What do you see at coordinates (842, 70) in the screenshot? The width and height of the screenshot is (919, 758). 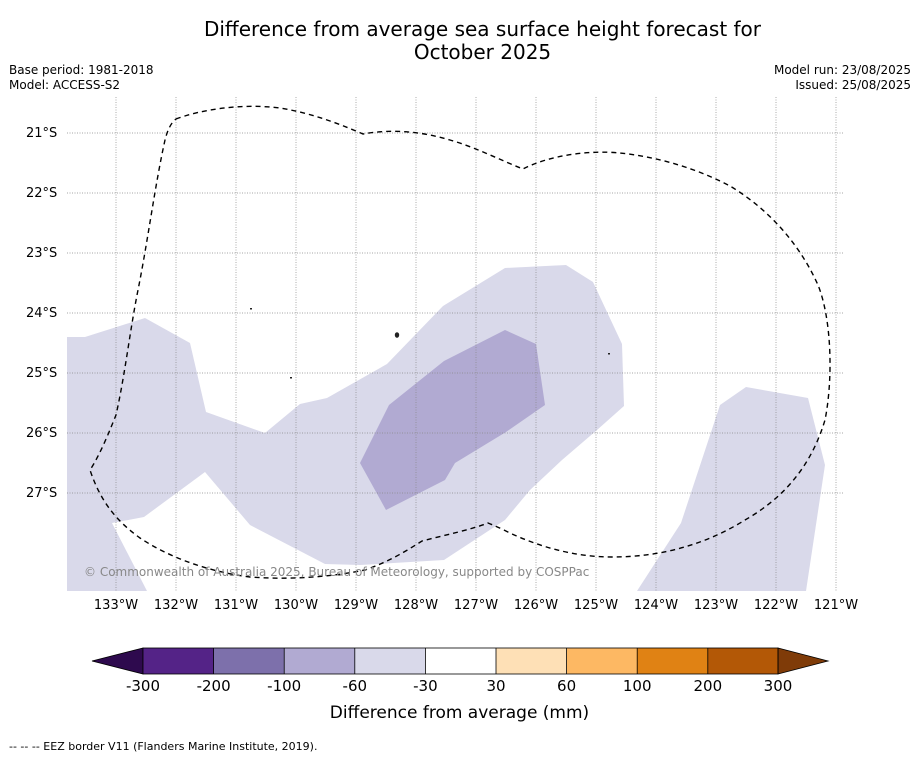 I see `model-run-text: Model run: 23/08/2025` at bounding box center [842, 70].